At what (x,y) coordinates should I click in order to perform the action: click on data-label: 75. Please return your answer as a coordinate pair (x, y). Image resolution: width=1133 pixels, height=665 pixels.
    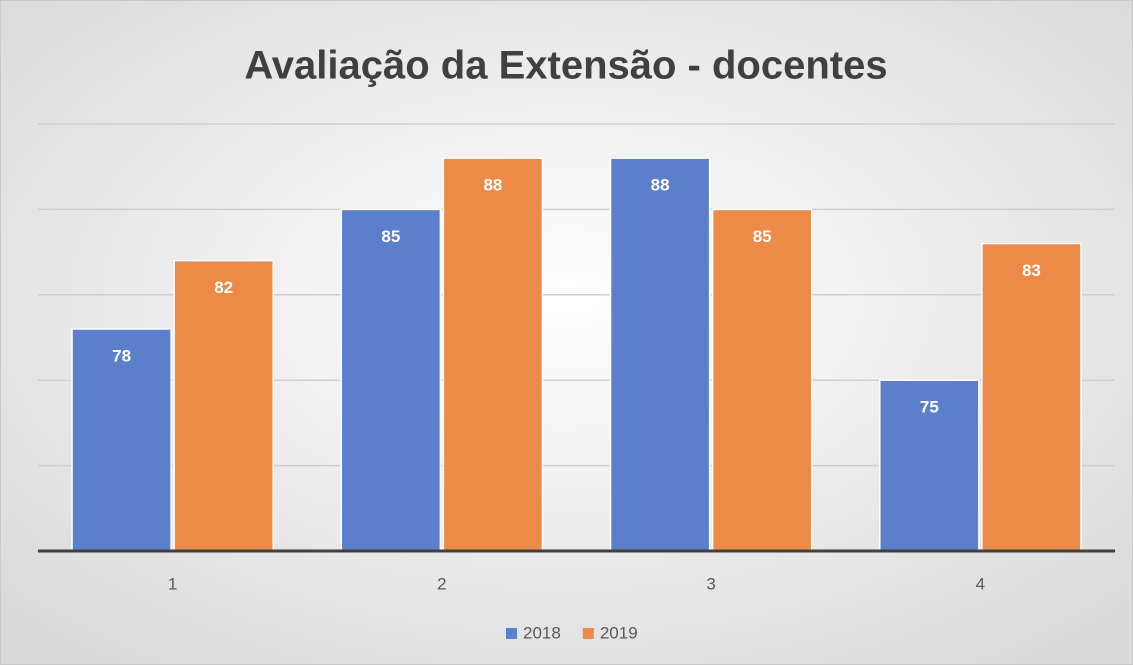
    Looking at the image, I should click on (929, 407).